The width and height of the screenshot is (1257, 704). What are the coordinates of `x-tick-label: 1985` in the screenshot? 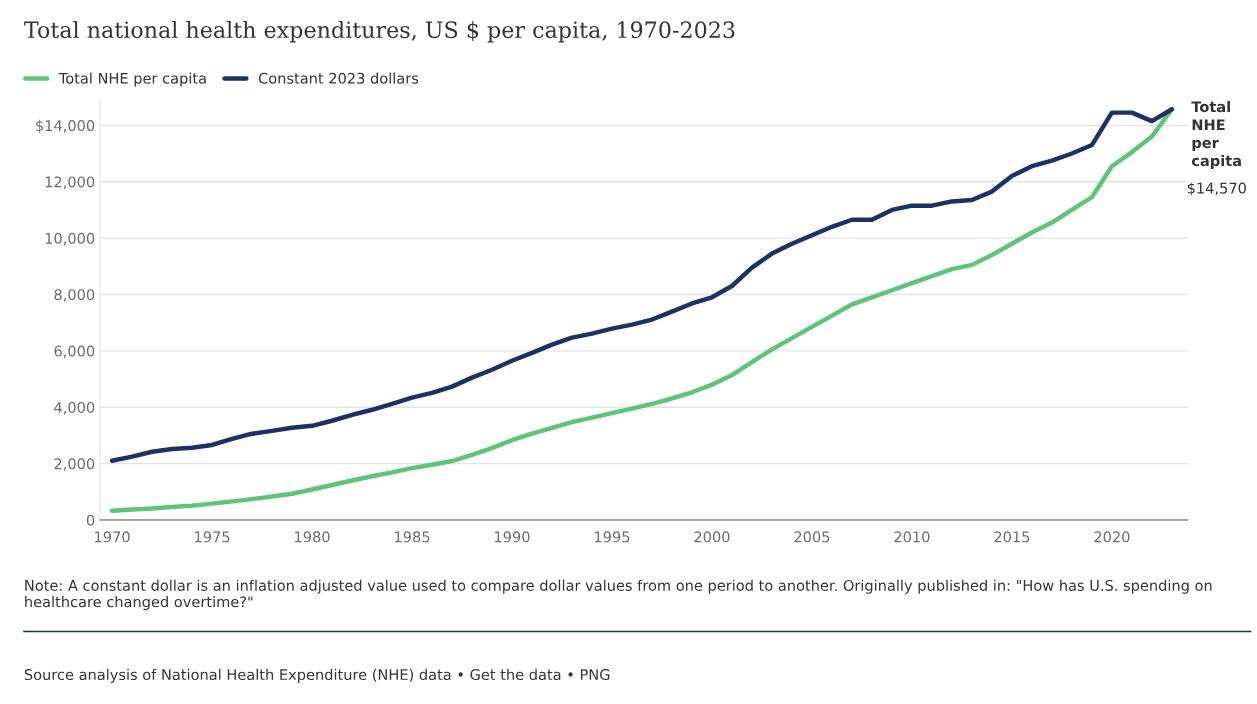 It's located at (412, 537).